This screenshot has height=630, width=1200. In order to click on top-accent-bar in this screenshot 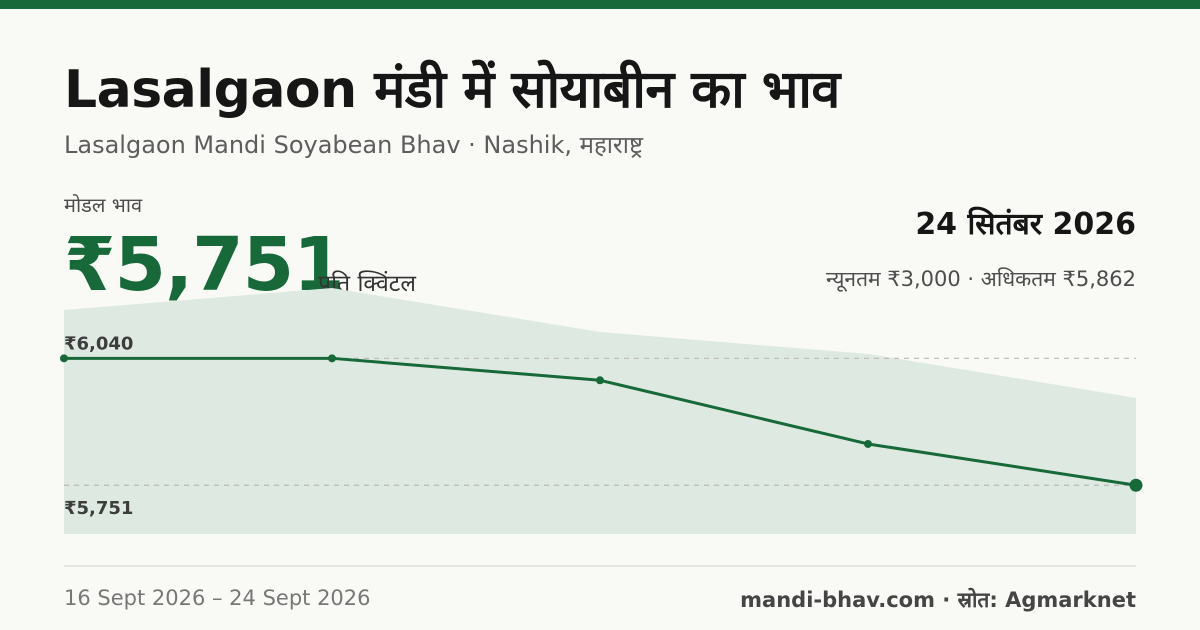, I will do `click(600, 4)`.